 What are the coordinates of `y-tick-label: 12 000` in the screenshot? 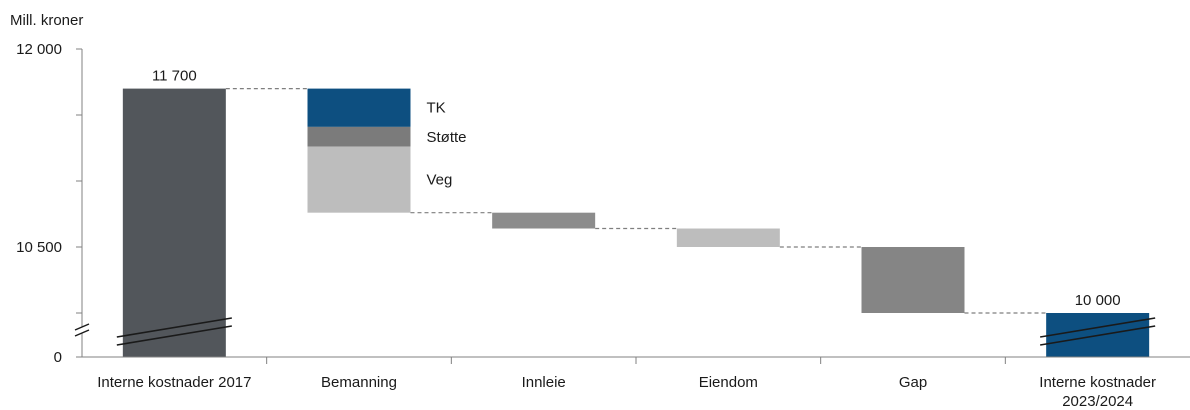 It's located at (39, 49).